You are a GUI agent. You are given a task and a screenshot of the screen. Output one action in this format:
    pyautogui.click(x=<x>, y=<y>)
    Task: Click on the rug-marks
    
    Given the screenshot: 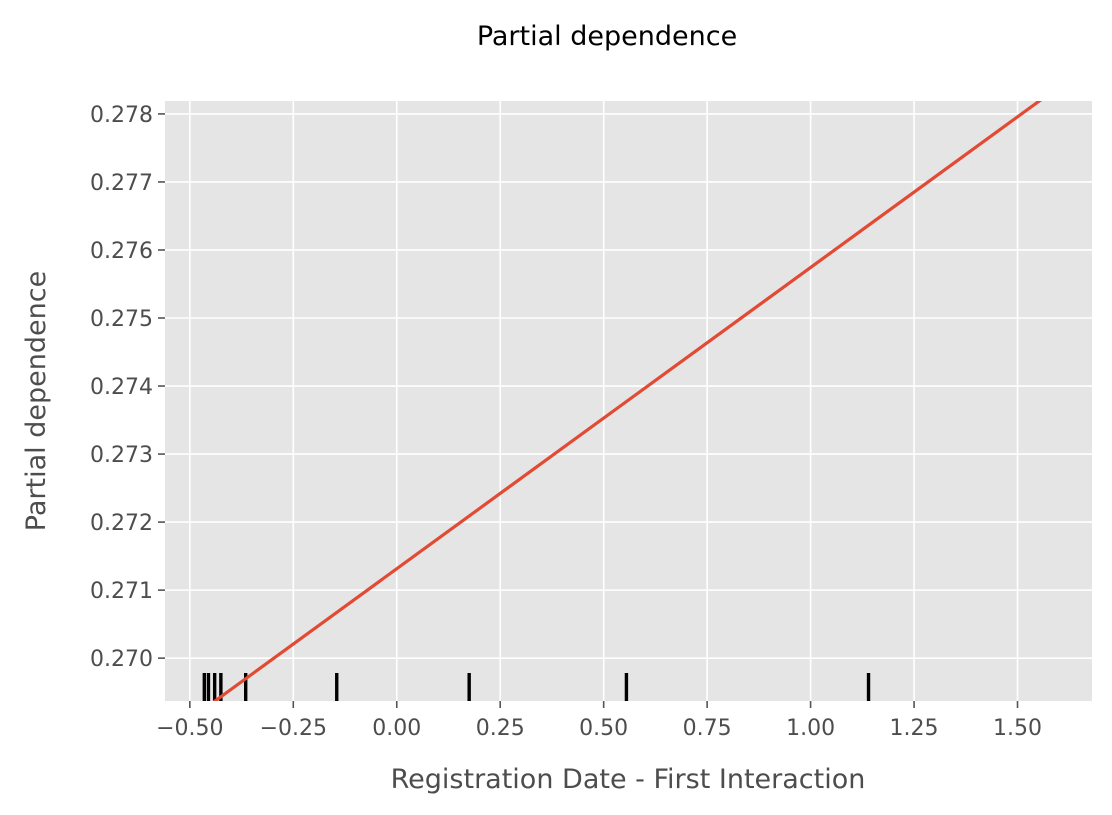 What is the action you would take?
    pyautogui.click(x=536, y=687)
    